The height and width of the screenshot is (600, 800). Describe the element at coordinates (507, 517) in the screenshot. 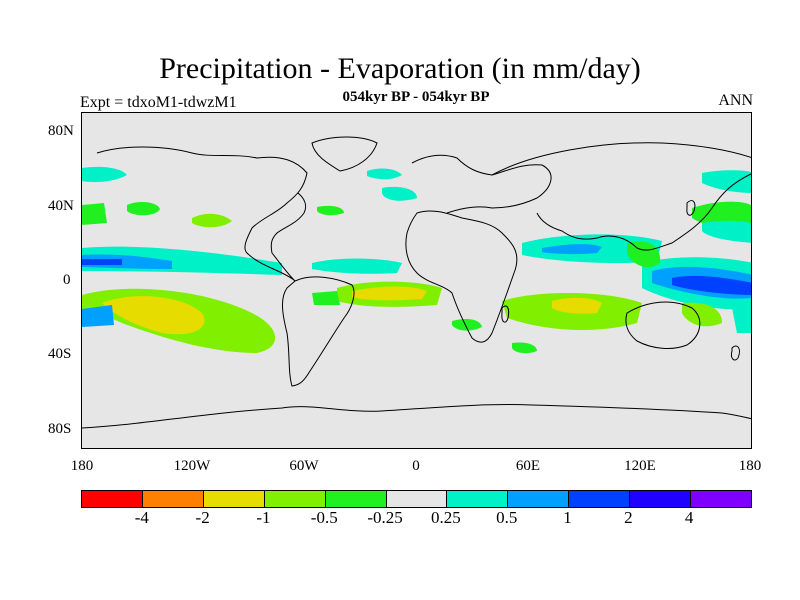

I see `colorbar-label: 0.5` at that location.